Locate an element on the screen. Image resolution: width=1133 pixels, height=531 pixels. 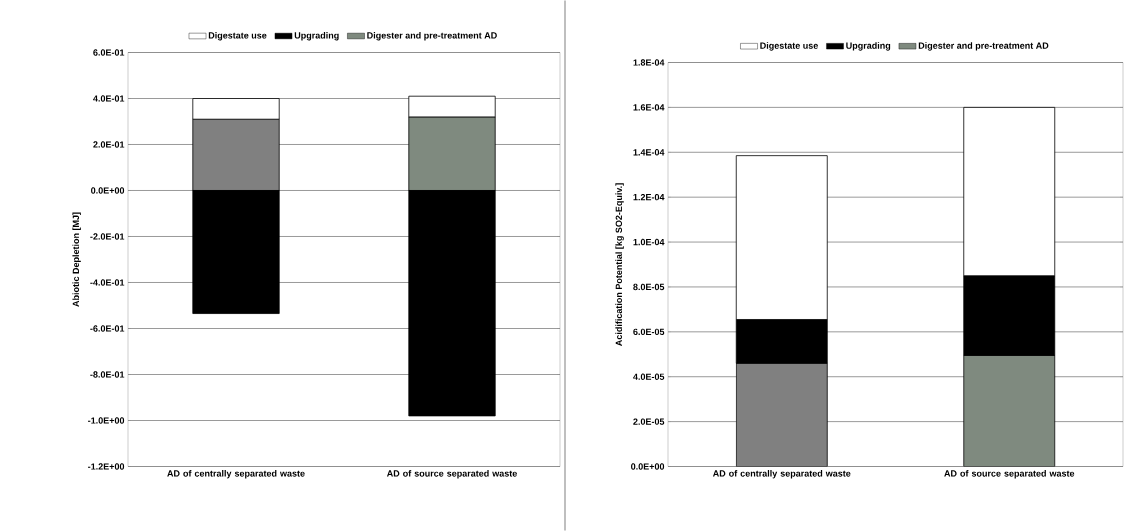
y-axis-title: Abiotic Depletion [MJ] is located at coordinates (76, 259).